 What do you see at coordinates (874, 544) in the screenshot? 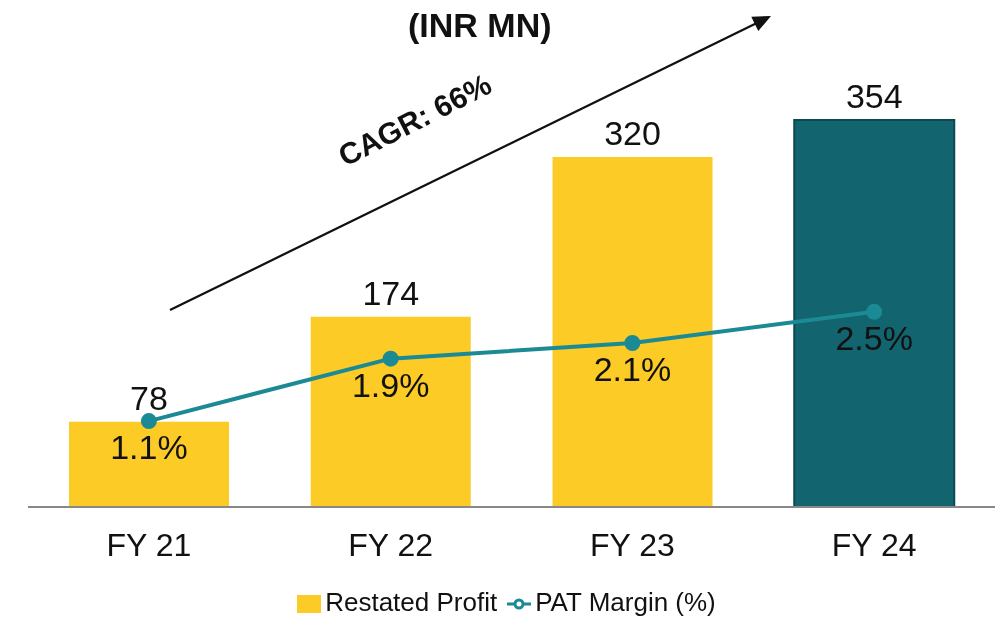
I see `x-tick-label: FY 24` at bounding box center [874, 544].